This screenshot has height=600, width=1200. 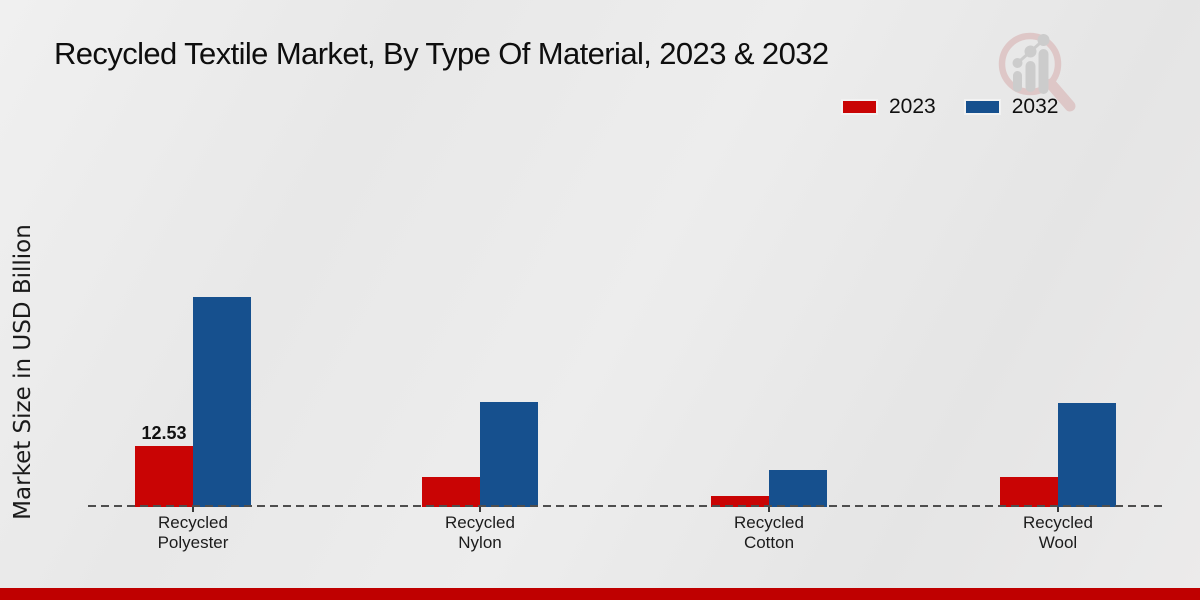 What do you see at coordinates (509, 454) in the screenshot?
I see `bar-2032-recycled-nylon` at bounding box center [509, 454].